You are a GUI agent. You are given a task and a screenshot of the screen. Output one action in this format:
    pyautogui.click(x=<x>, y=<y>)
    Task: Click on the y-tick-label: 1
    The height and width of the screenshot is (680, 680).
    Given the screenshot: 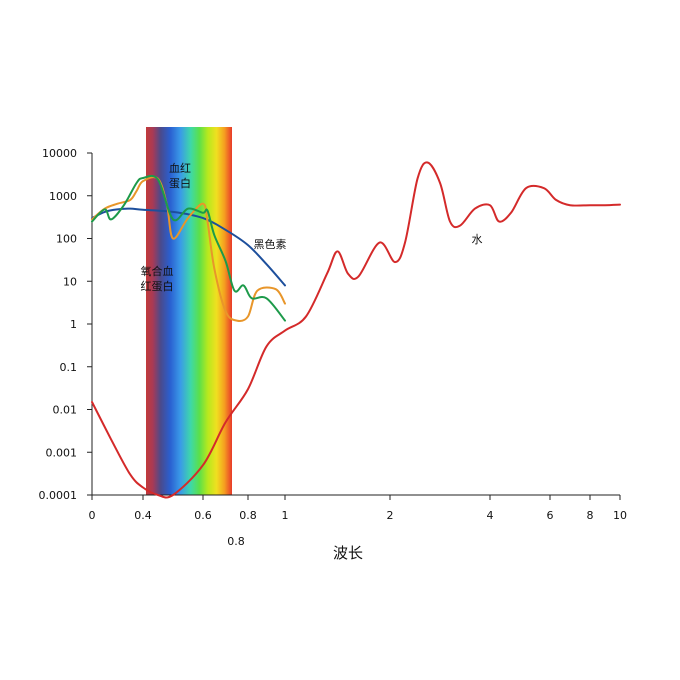 What is the action you would take?
    pyautogui.click(x=73, y=324)
    